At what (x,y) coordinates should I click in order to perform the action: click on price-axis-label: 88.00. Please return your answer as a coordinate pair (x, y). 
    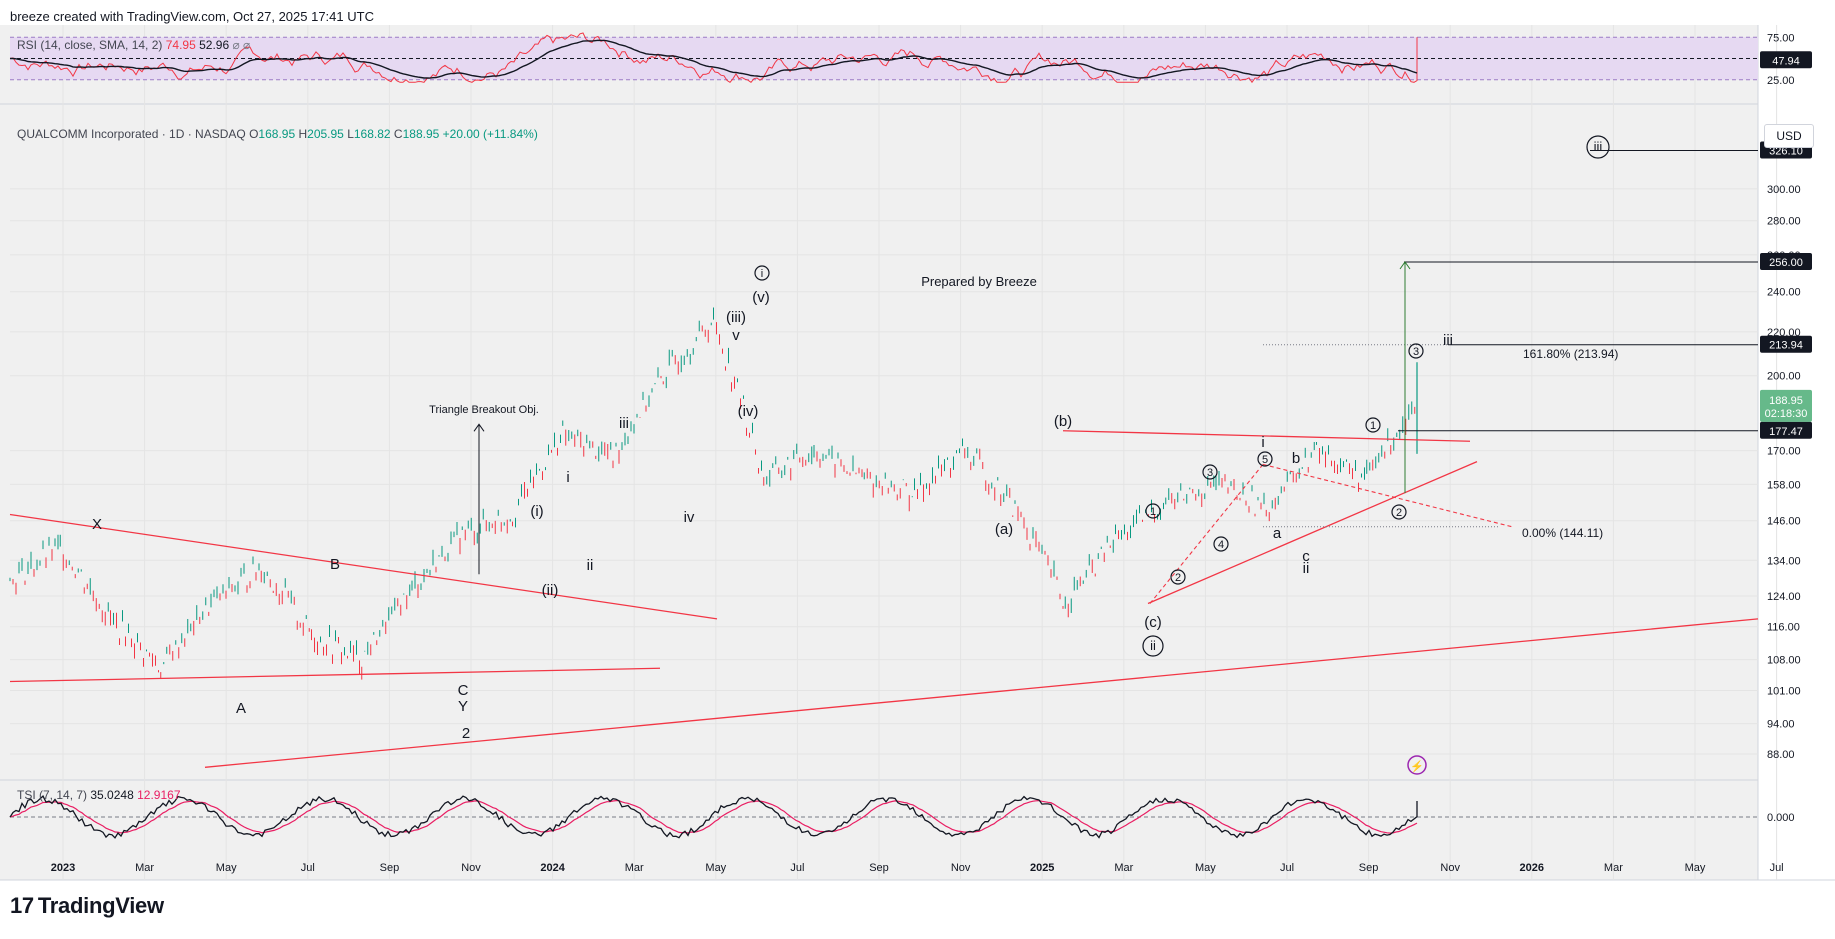
    Looking at the image, I should click on (1781, 755).